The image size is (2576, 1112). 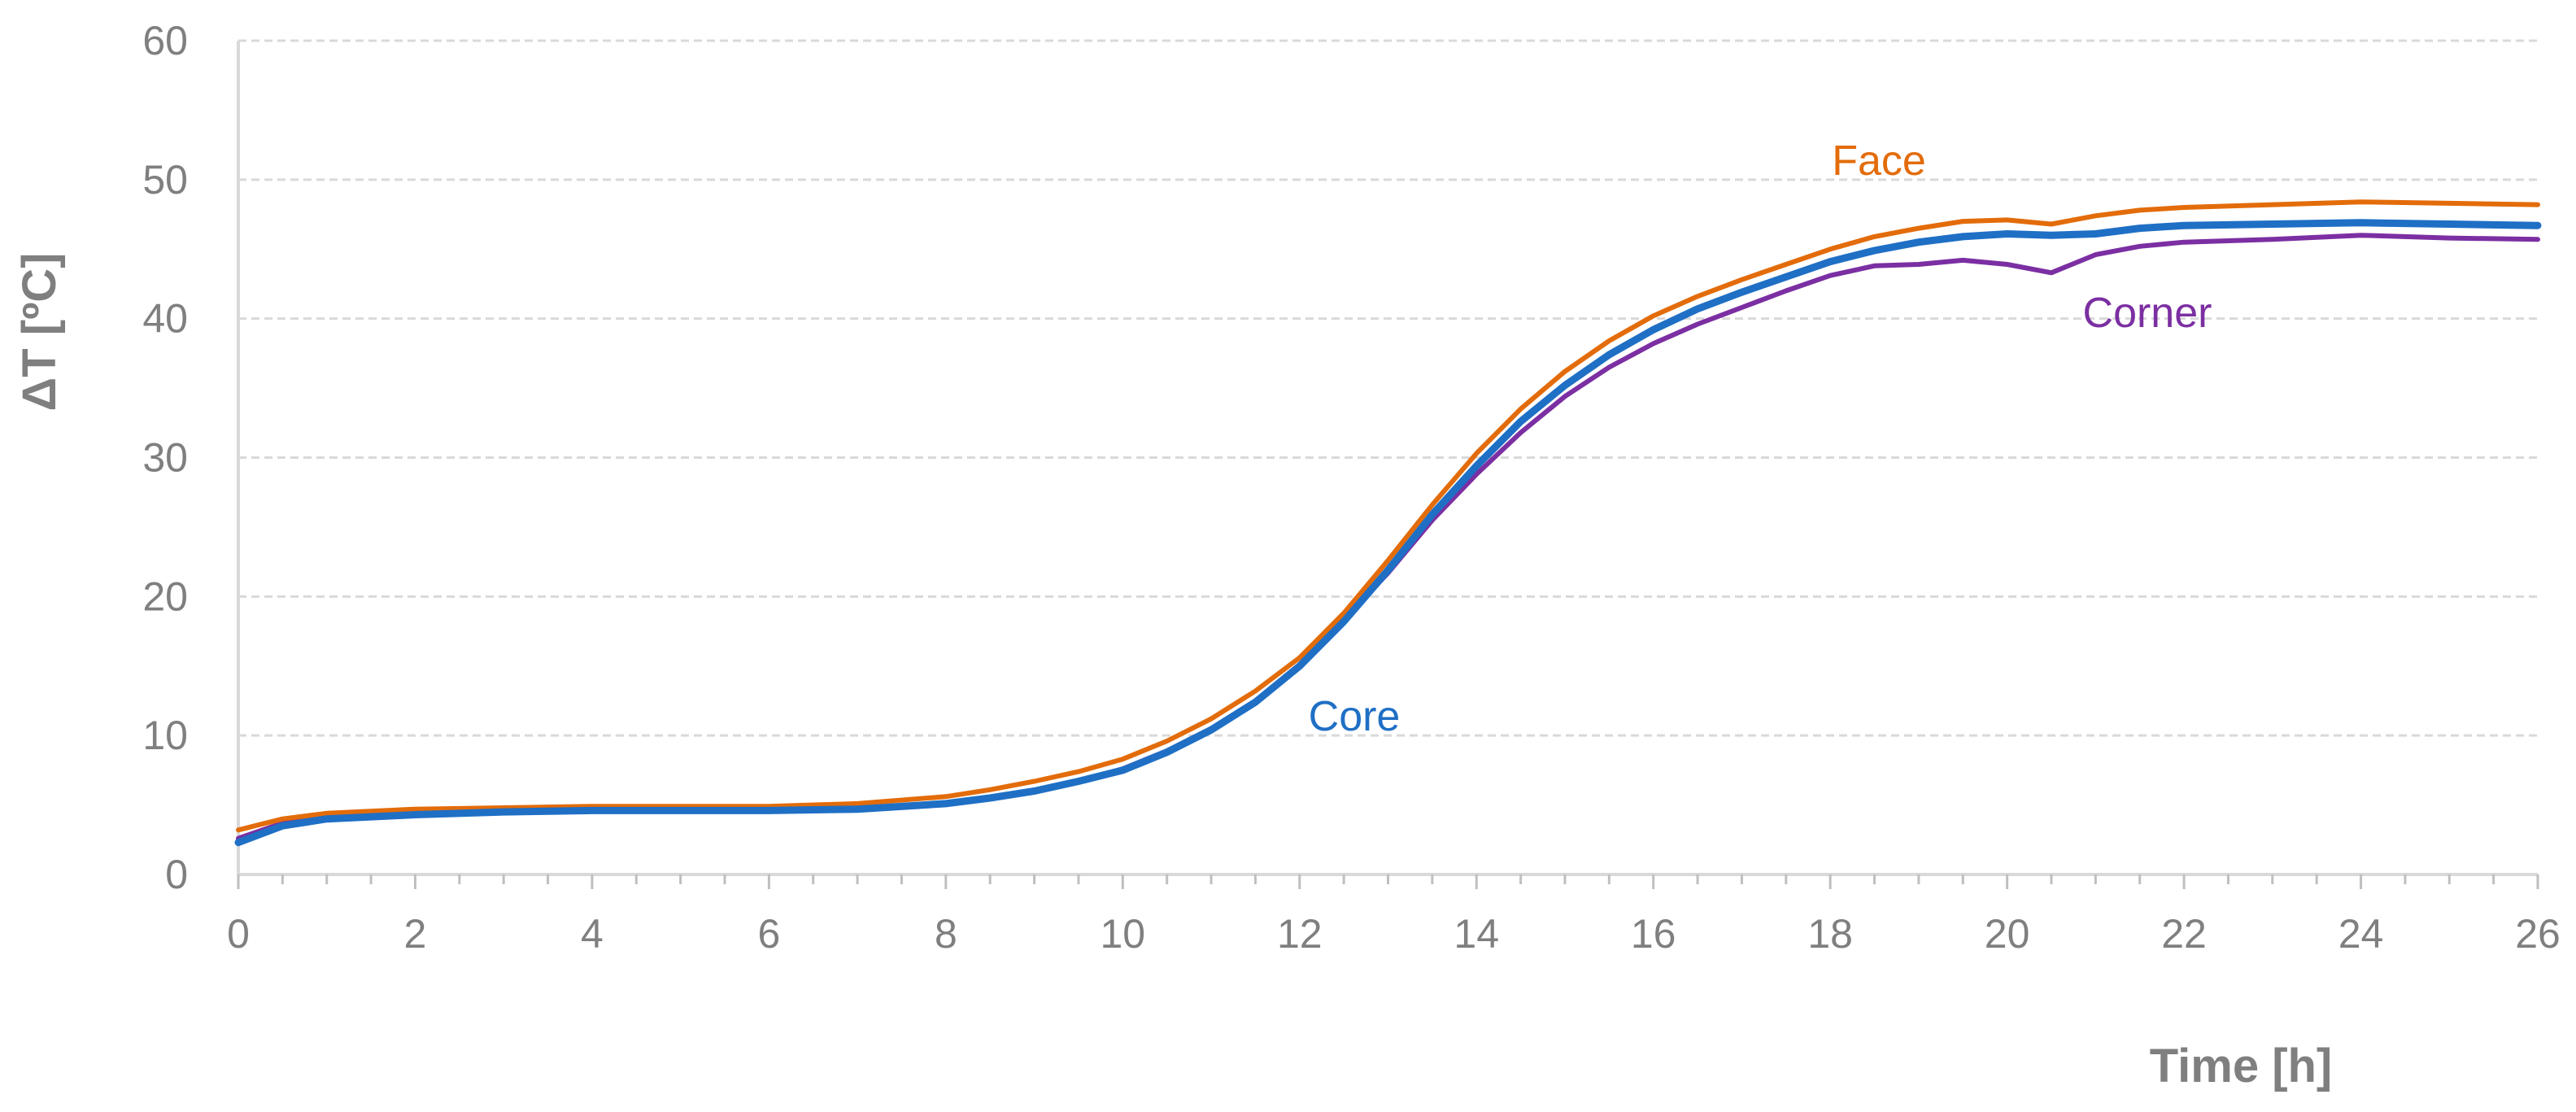 I want to click on label-corner: Corner, so click(x=2147, y=313).